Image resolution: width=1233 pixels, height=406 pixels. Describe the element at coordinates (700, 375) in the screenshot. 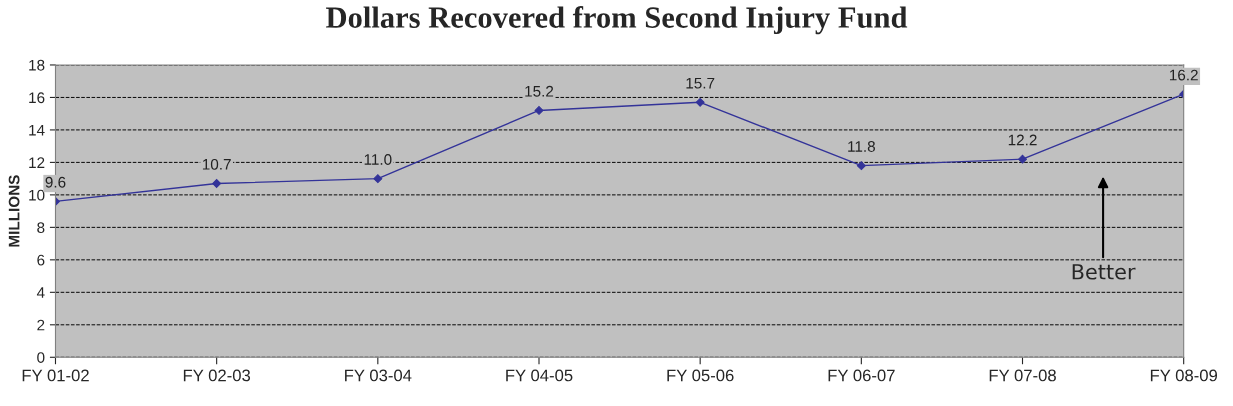

I see `x-tick-label: FY 05-06` at that location.